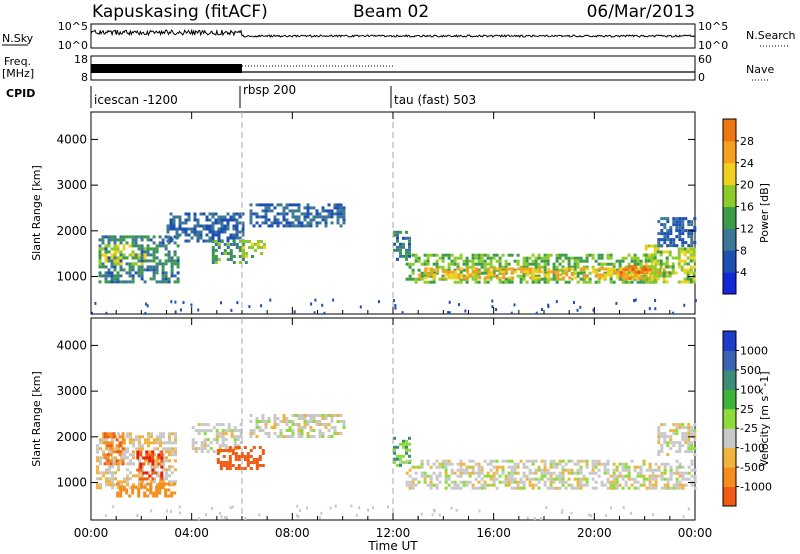 Image resolution: width=800 pixels, height=554 pixels. I want to click on freq-unit: [MHz], so click(18, 73).